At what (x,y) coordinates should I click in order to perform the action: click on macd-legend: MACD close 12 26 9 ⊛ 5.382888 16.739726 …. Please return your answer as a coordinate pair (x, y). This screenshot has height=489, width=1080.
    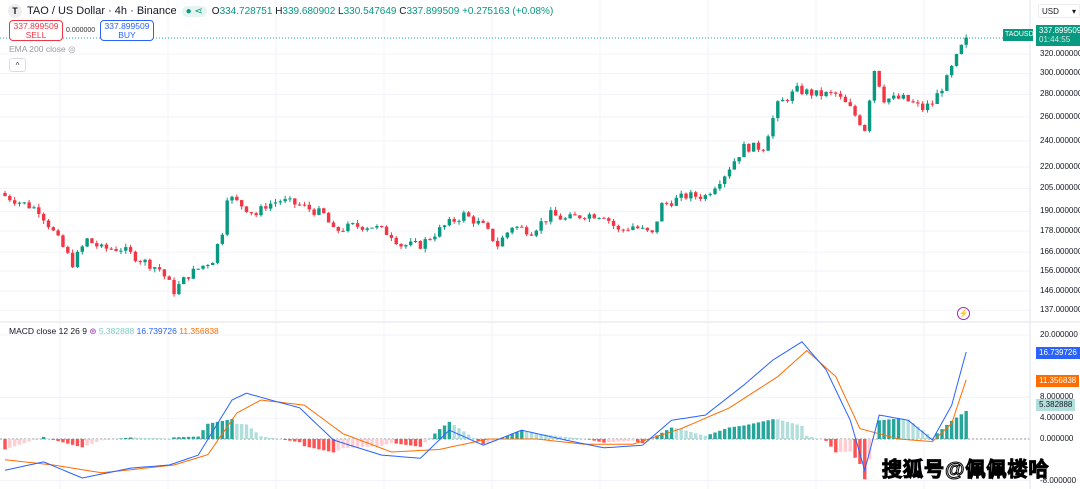
    Looking at the image, I should click on (114, 331).